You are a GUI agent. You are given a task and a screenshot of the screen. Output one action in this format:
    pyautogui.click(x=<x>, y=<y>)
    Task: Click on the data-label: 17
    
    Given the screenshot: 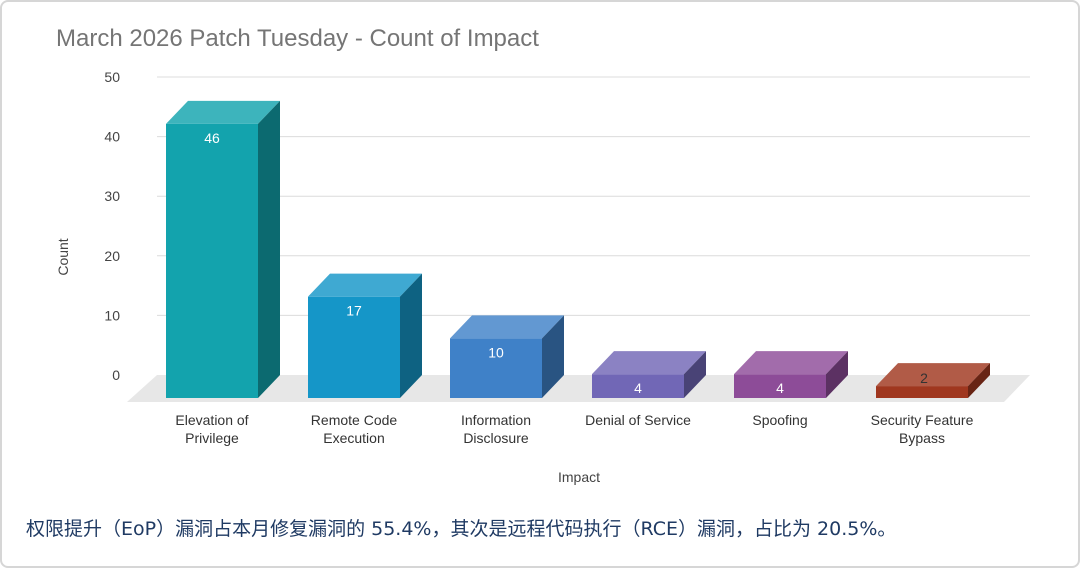 What is the action you would take?
    pyautogui.click(x=354, y=311)
    